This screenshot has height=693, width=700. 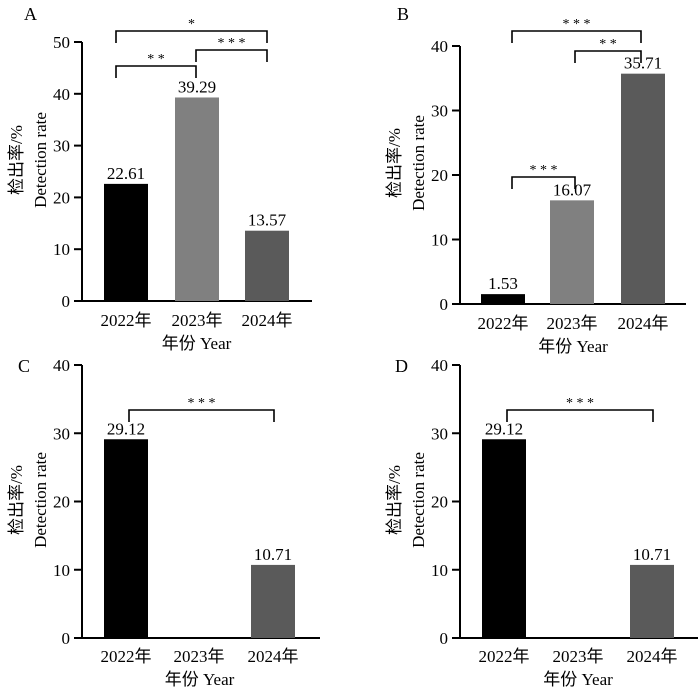 What do you see at coordinates (126, 173) in the screenshot?
I see `bar-value-label: 22.61` at bounding box center [126, 173].